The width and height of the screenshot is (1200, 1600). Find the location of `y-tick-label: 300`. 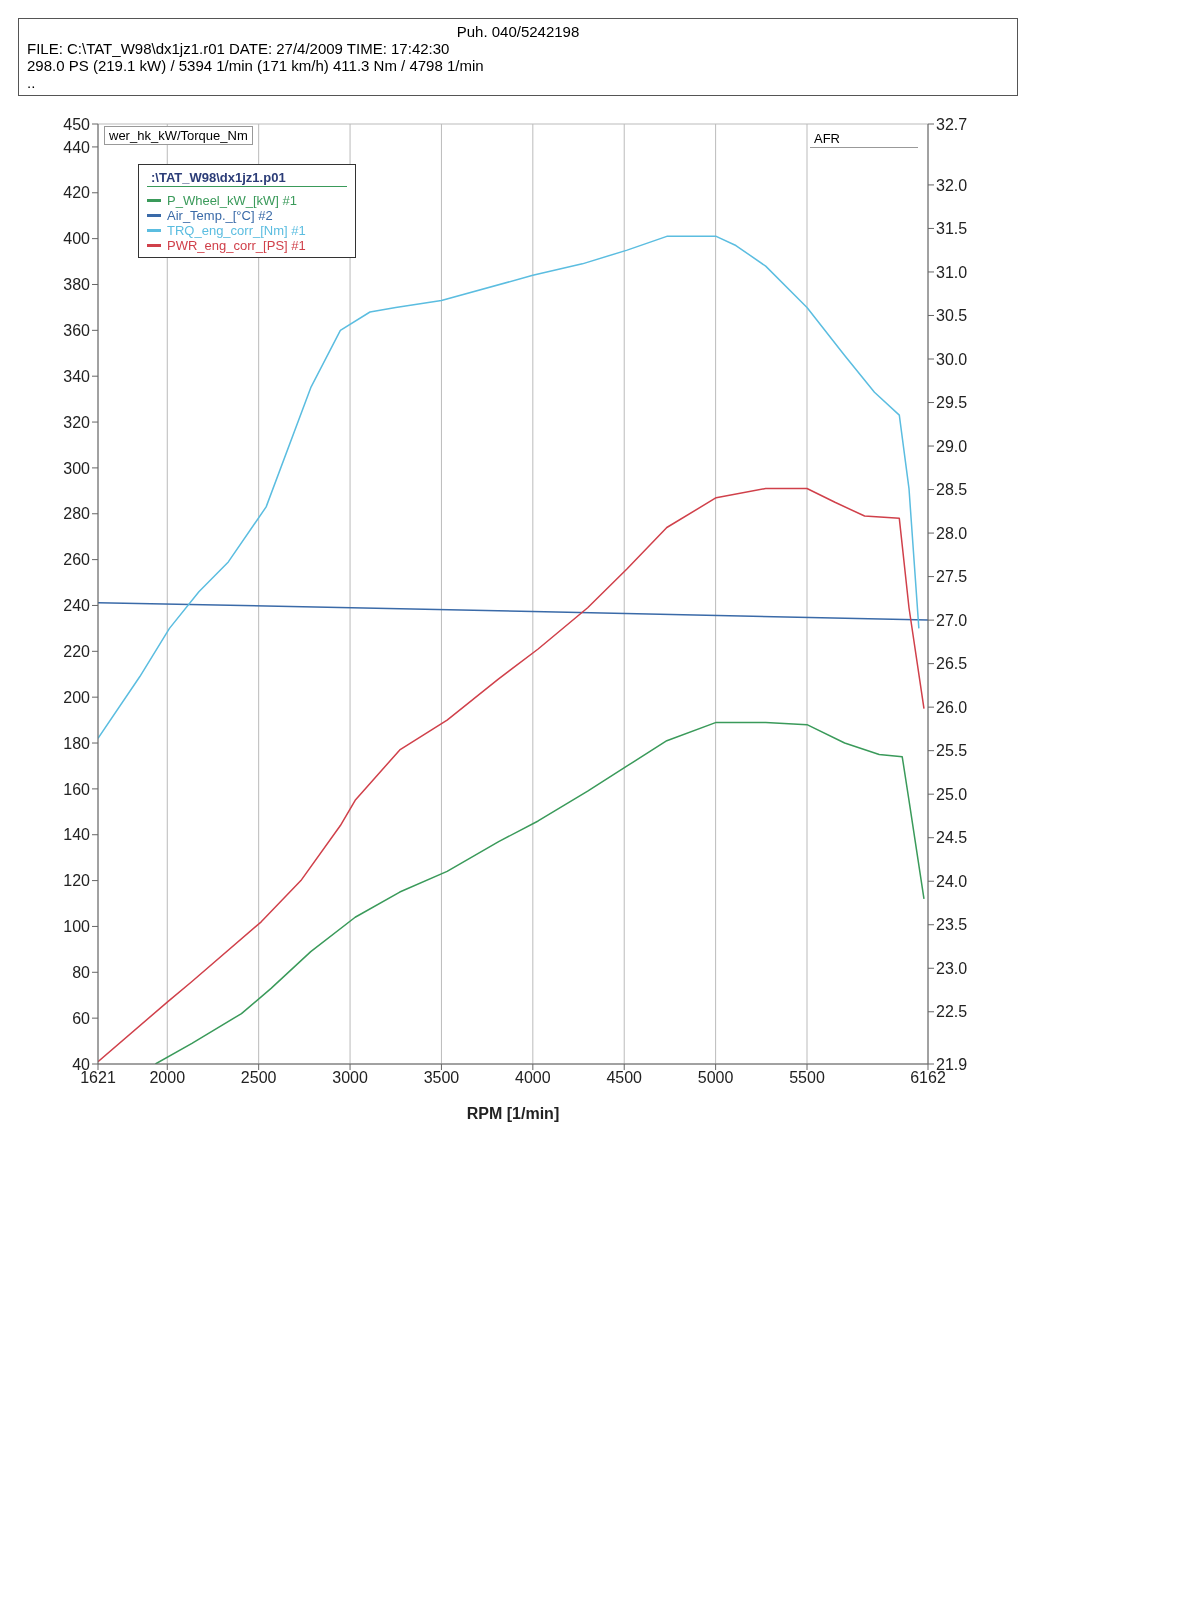

y-tick-label: 300 is located at coordinates (77, 468).